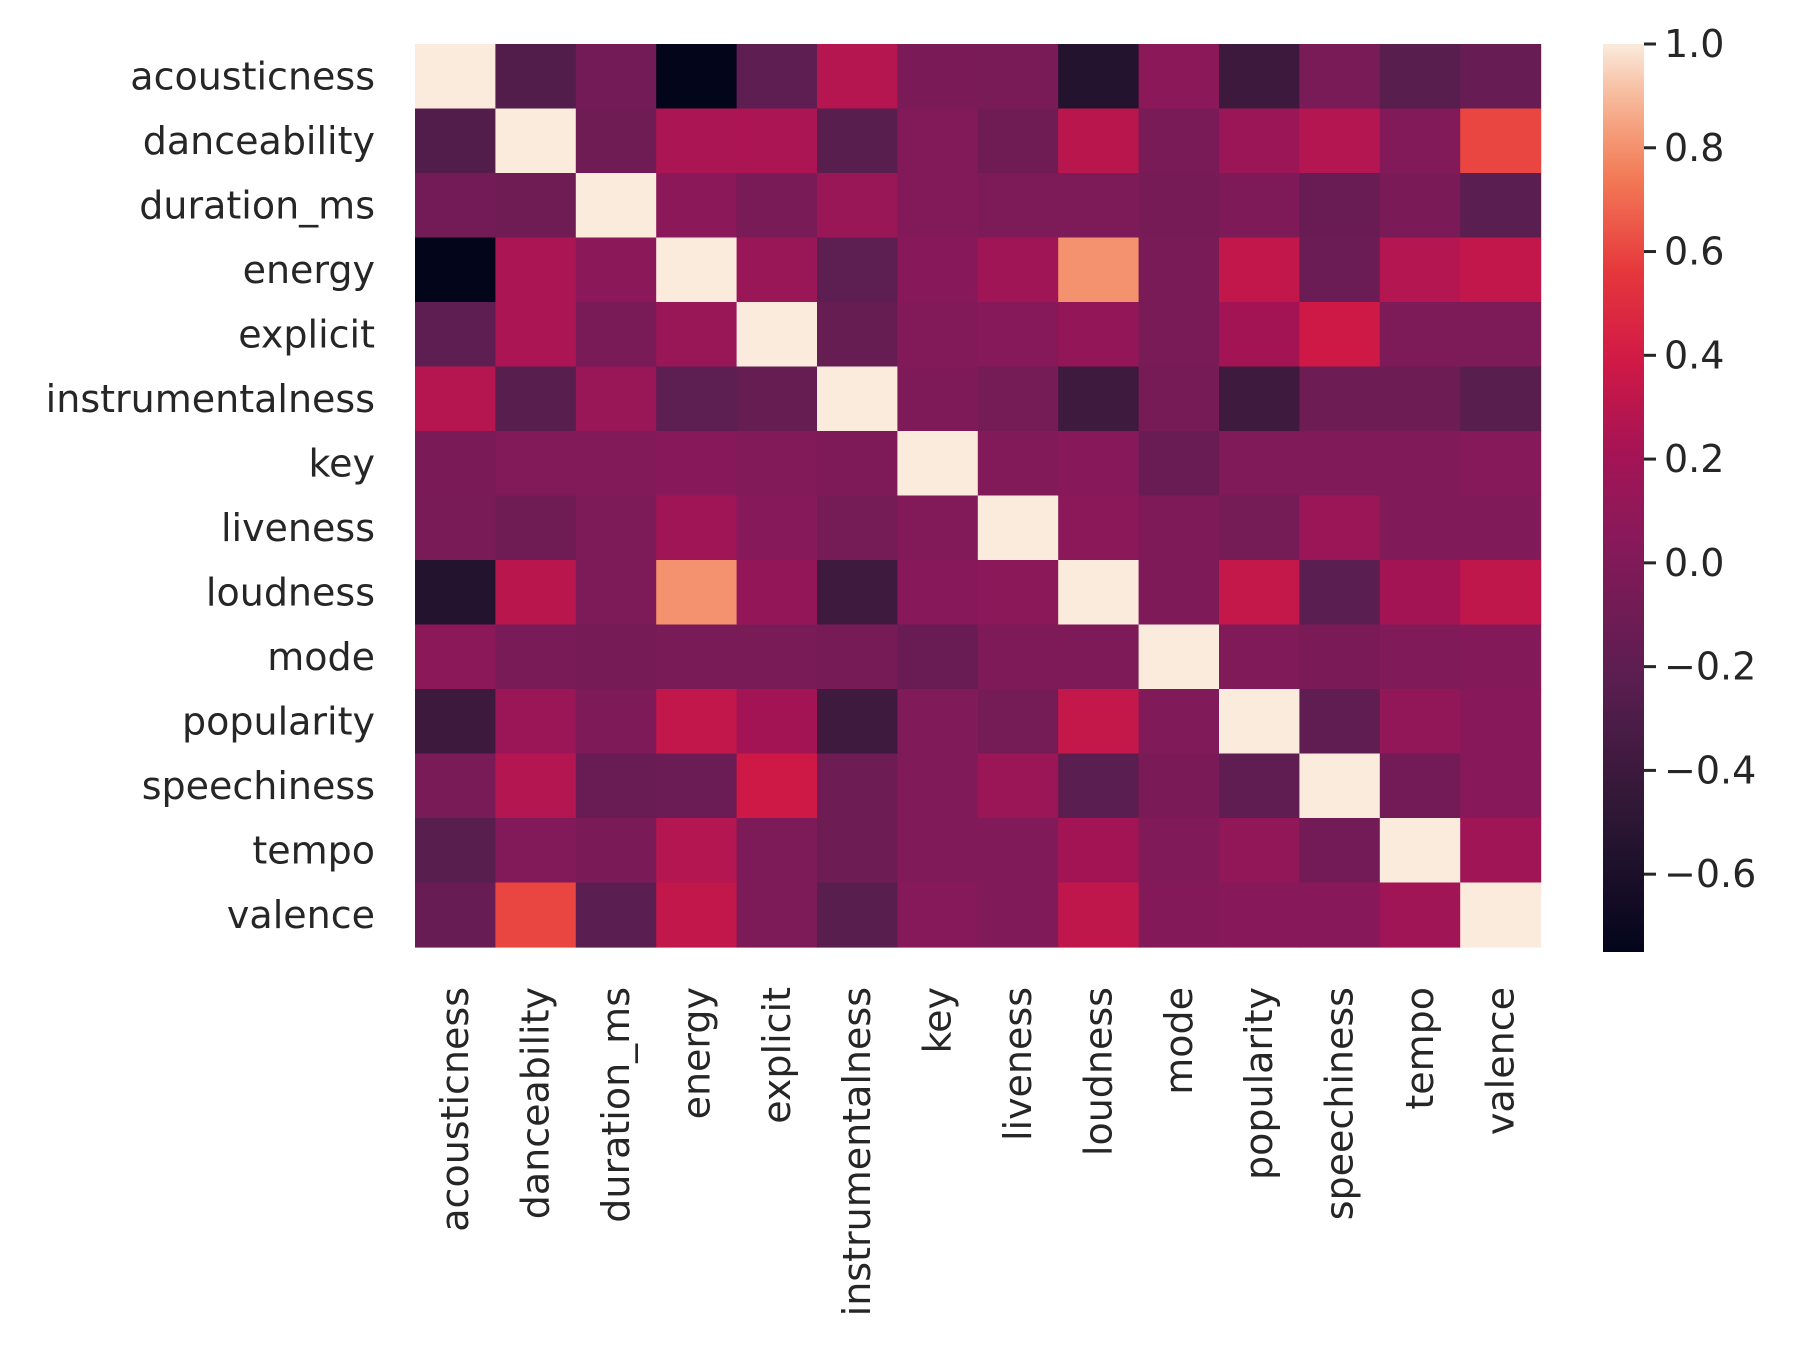 The image size is (1806, 1366). I want to click on column-label: mode, so click(1179, 1041).